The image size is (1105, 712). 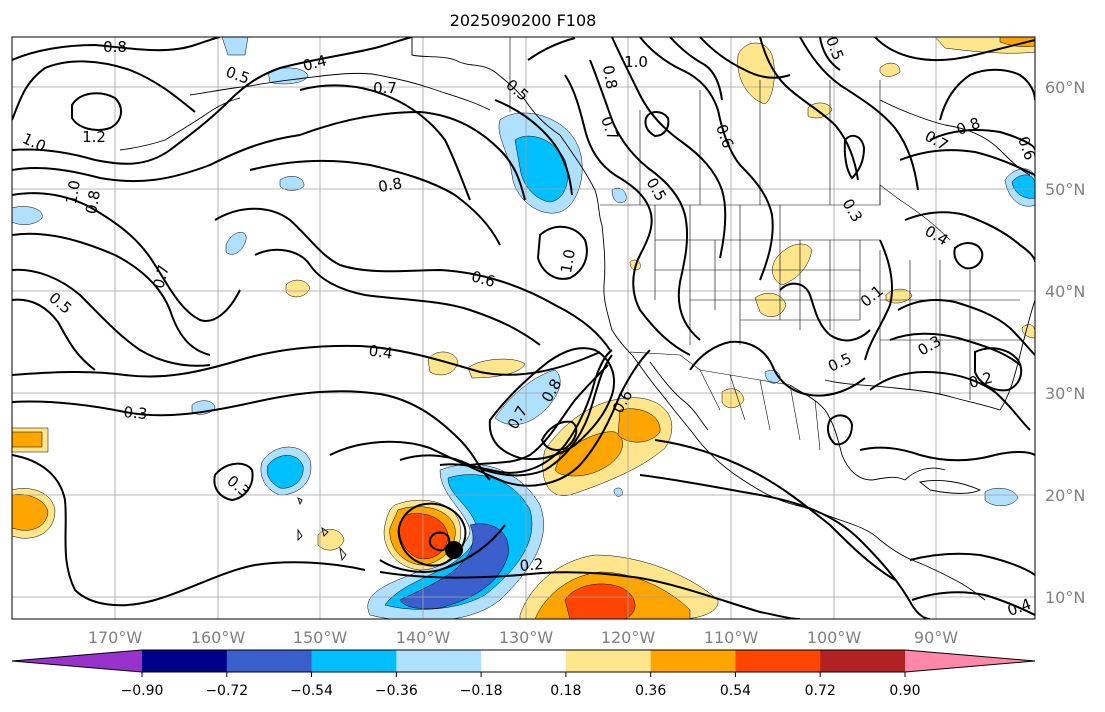 What do you see at coordinates (581, 180) in the screenshot?
I see `coast-bc` at bounding box center [581, 180].